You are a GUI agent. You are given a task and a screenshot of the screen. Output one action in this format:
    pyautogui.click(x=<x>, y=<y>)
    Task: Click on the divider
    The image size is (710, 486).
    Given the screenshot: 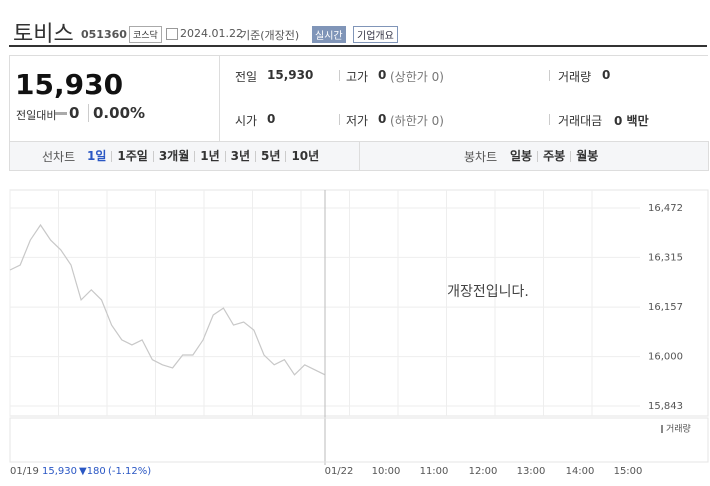 What is the action you would take?
    pyautogui.click(x=358, y=46)
    